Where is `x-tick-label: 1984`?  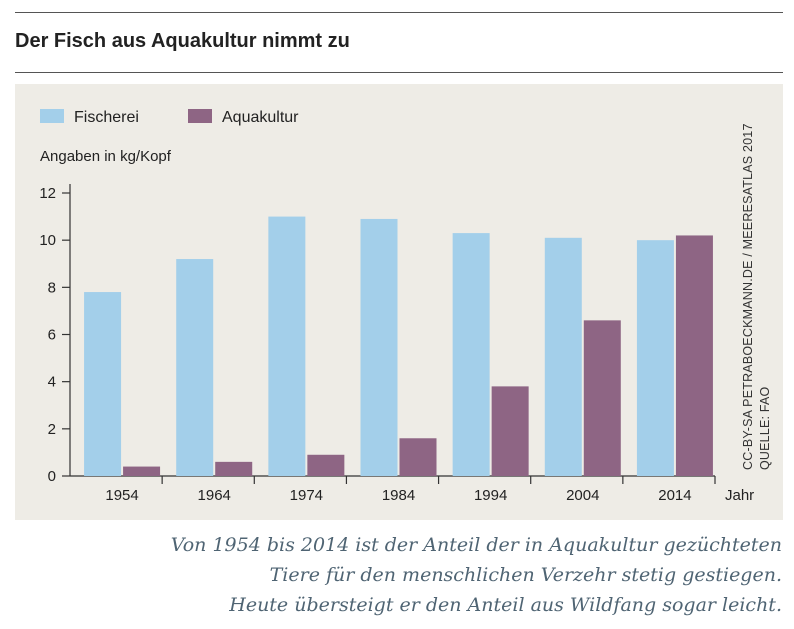
x-tick-label: 1984 is located at coordinates (398, 495).